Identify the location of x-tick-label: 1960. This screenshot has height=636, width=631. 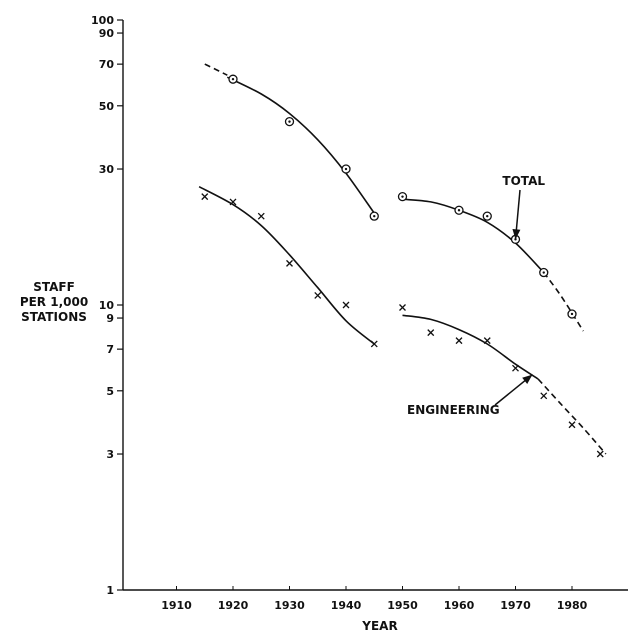
(459, 605).